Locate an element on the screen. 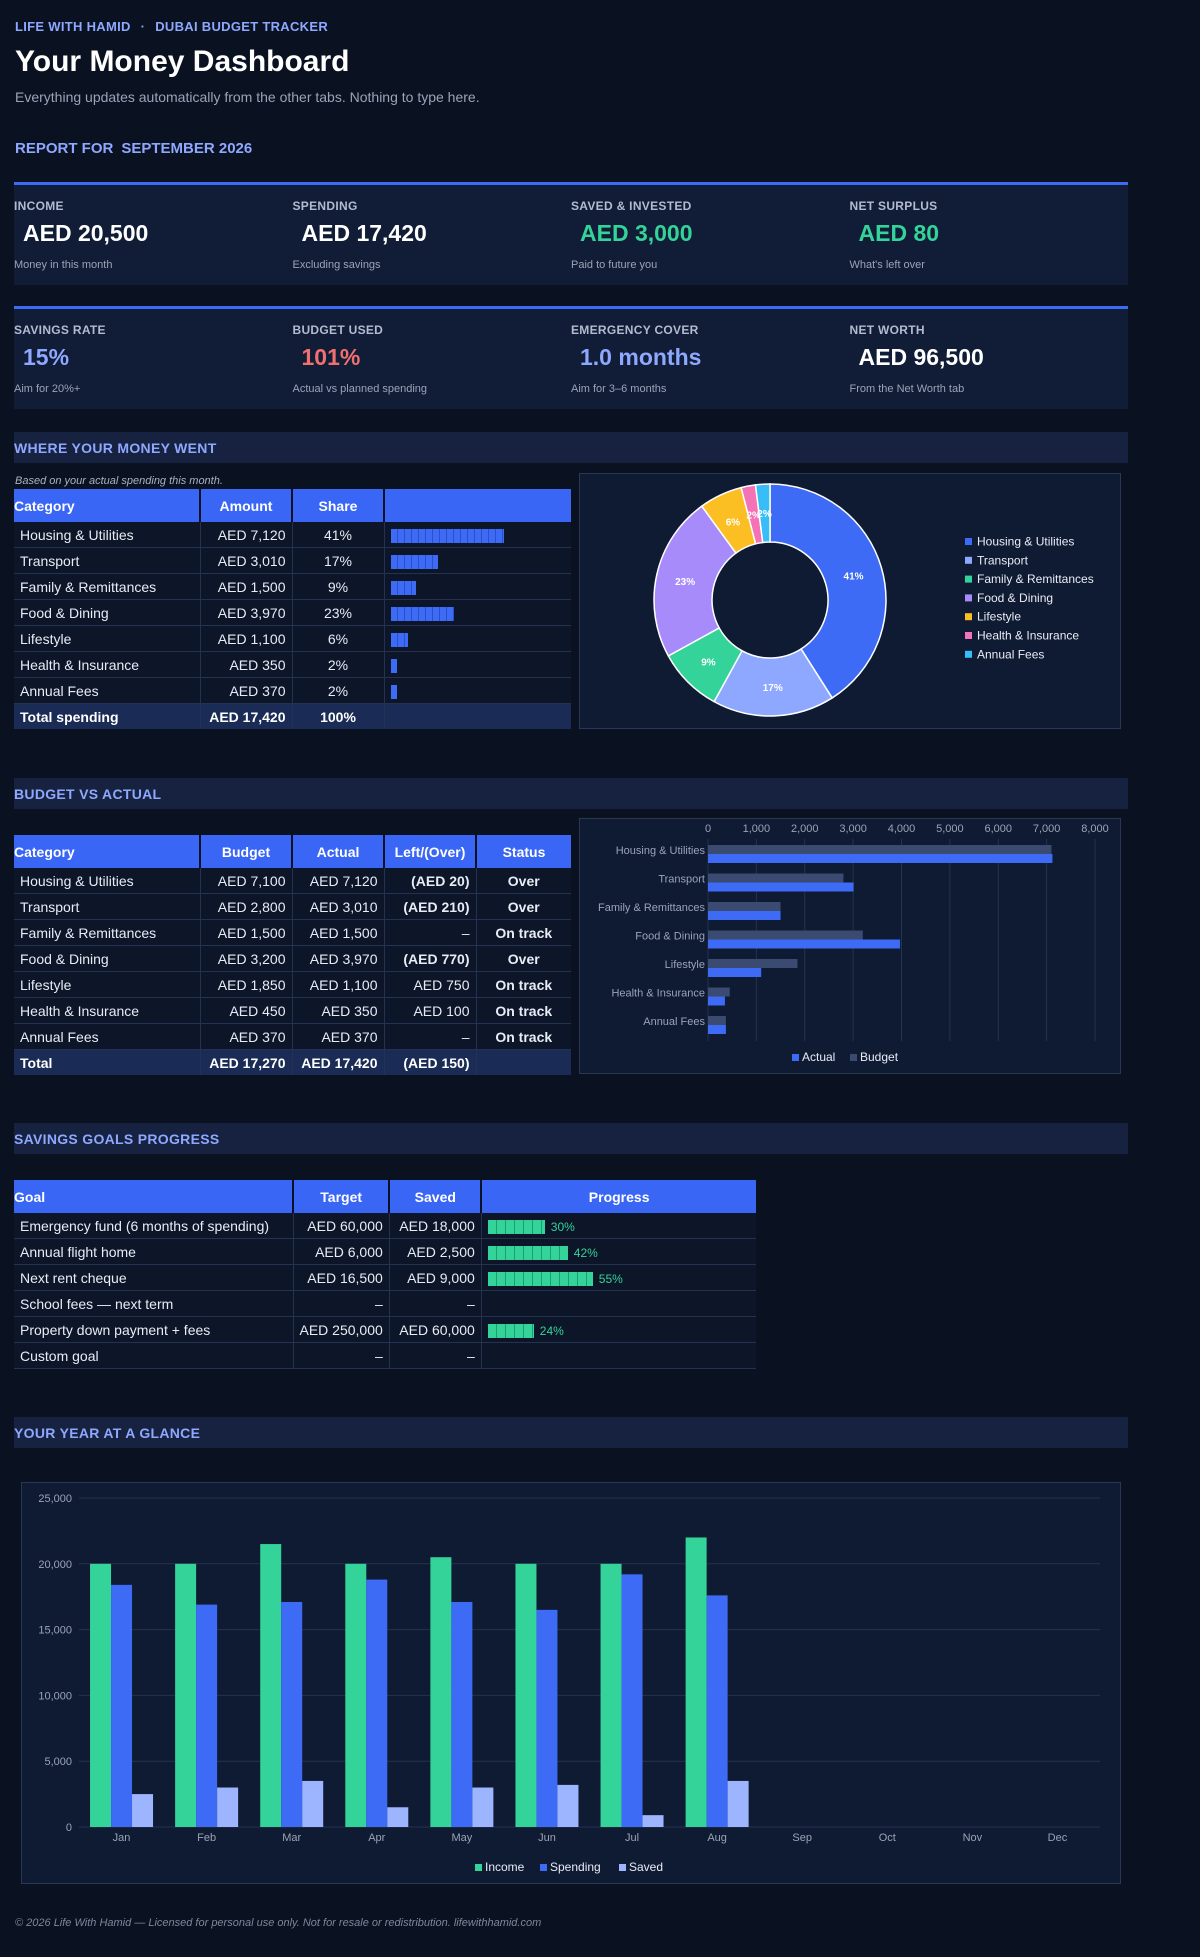  col-category: Category is located at coordinates (107, 505).